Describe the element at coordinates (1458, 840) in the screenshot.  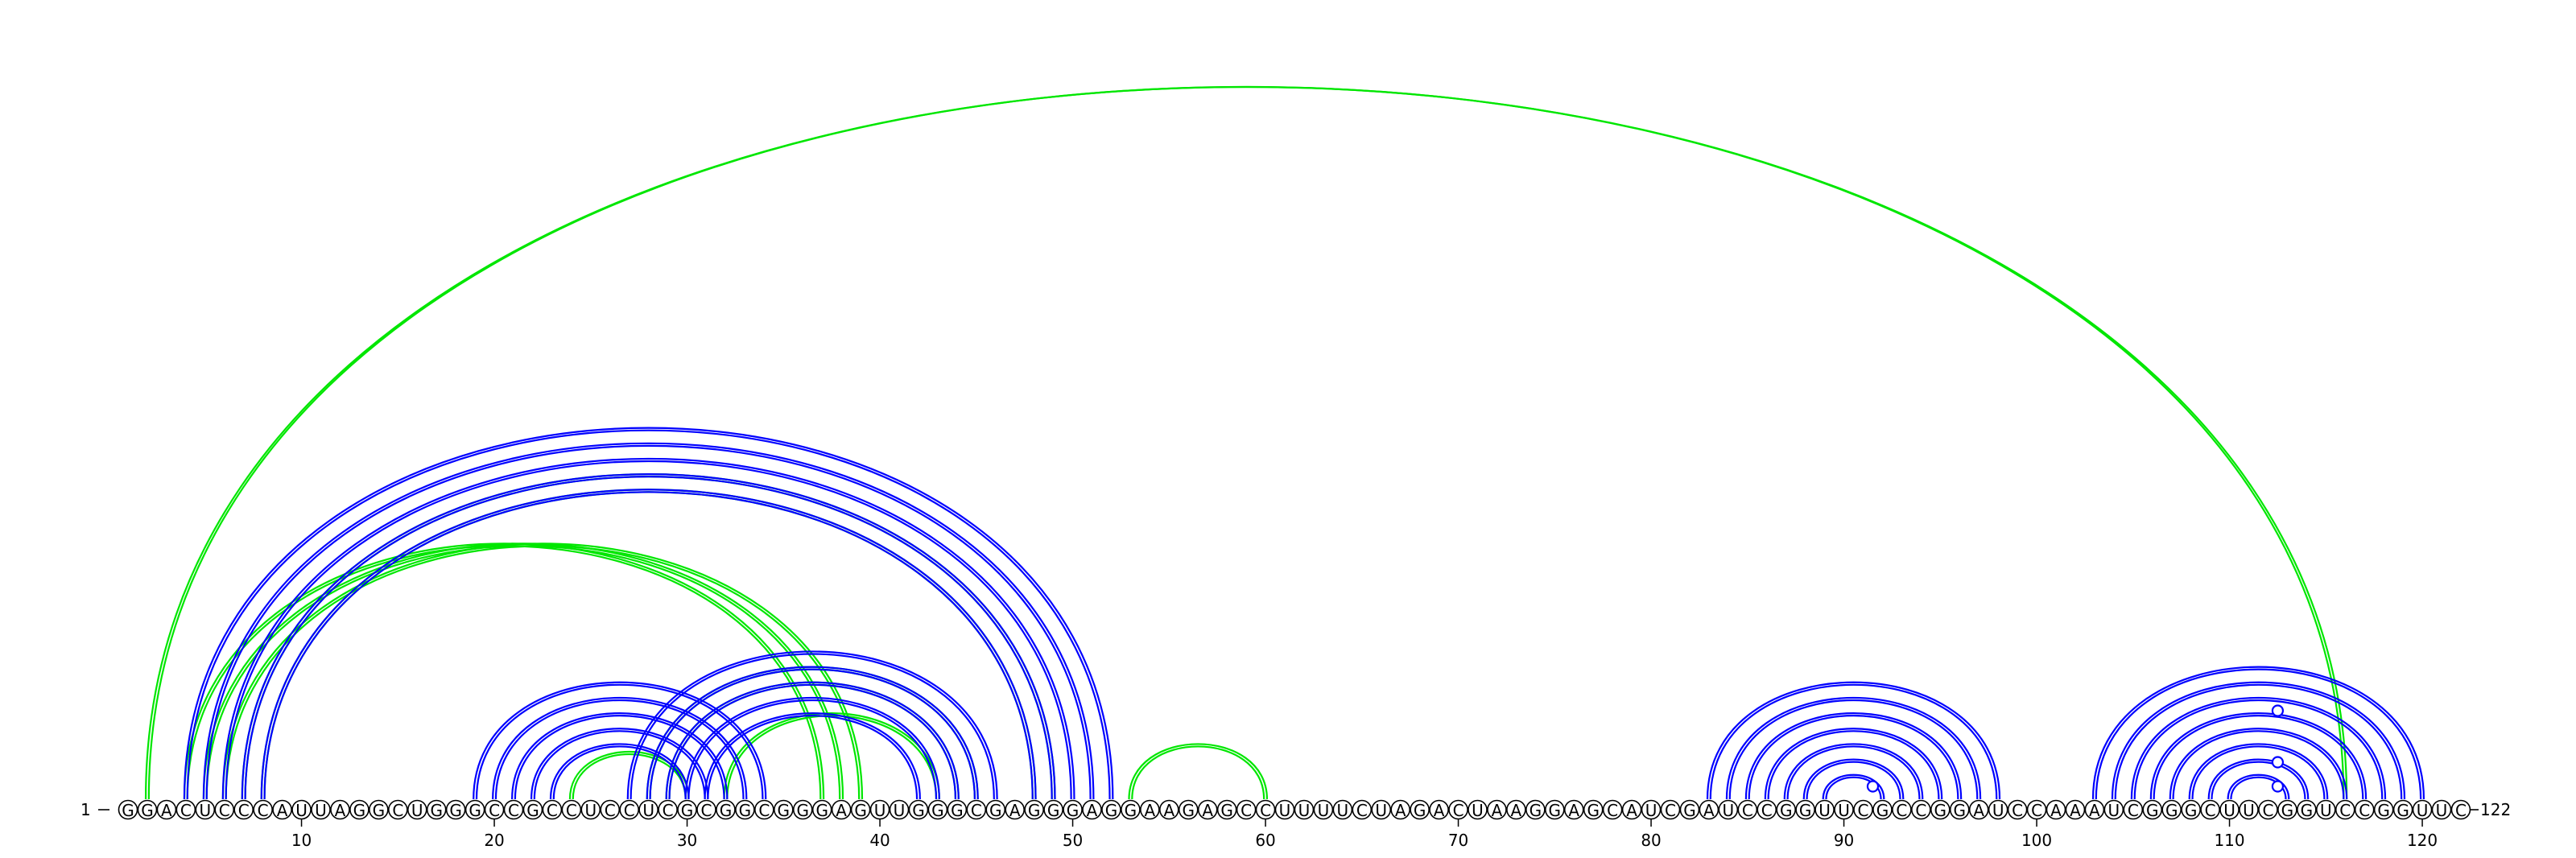
I see `tick-label-70: 70` at that location.